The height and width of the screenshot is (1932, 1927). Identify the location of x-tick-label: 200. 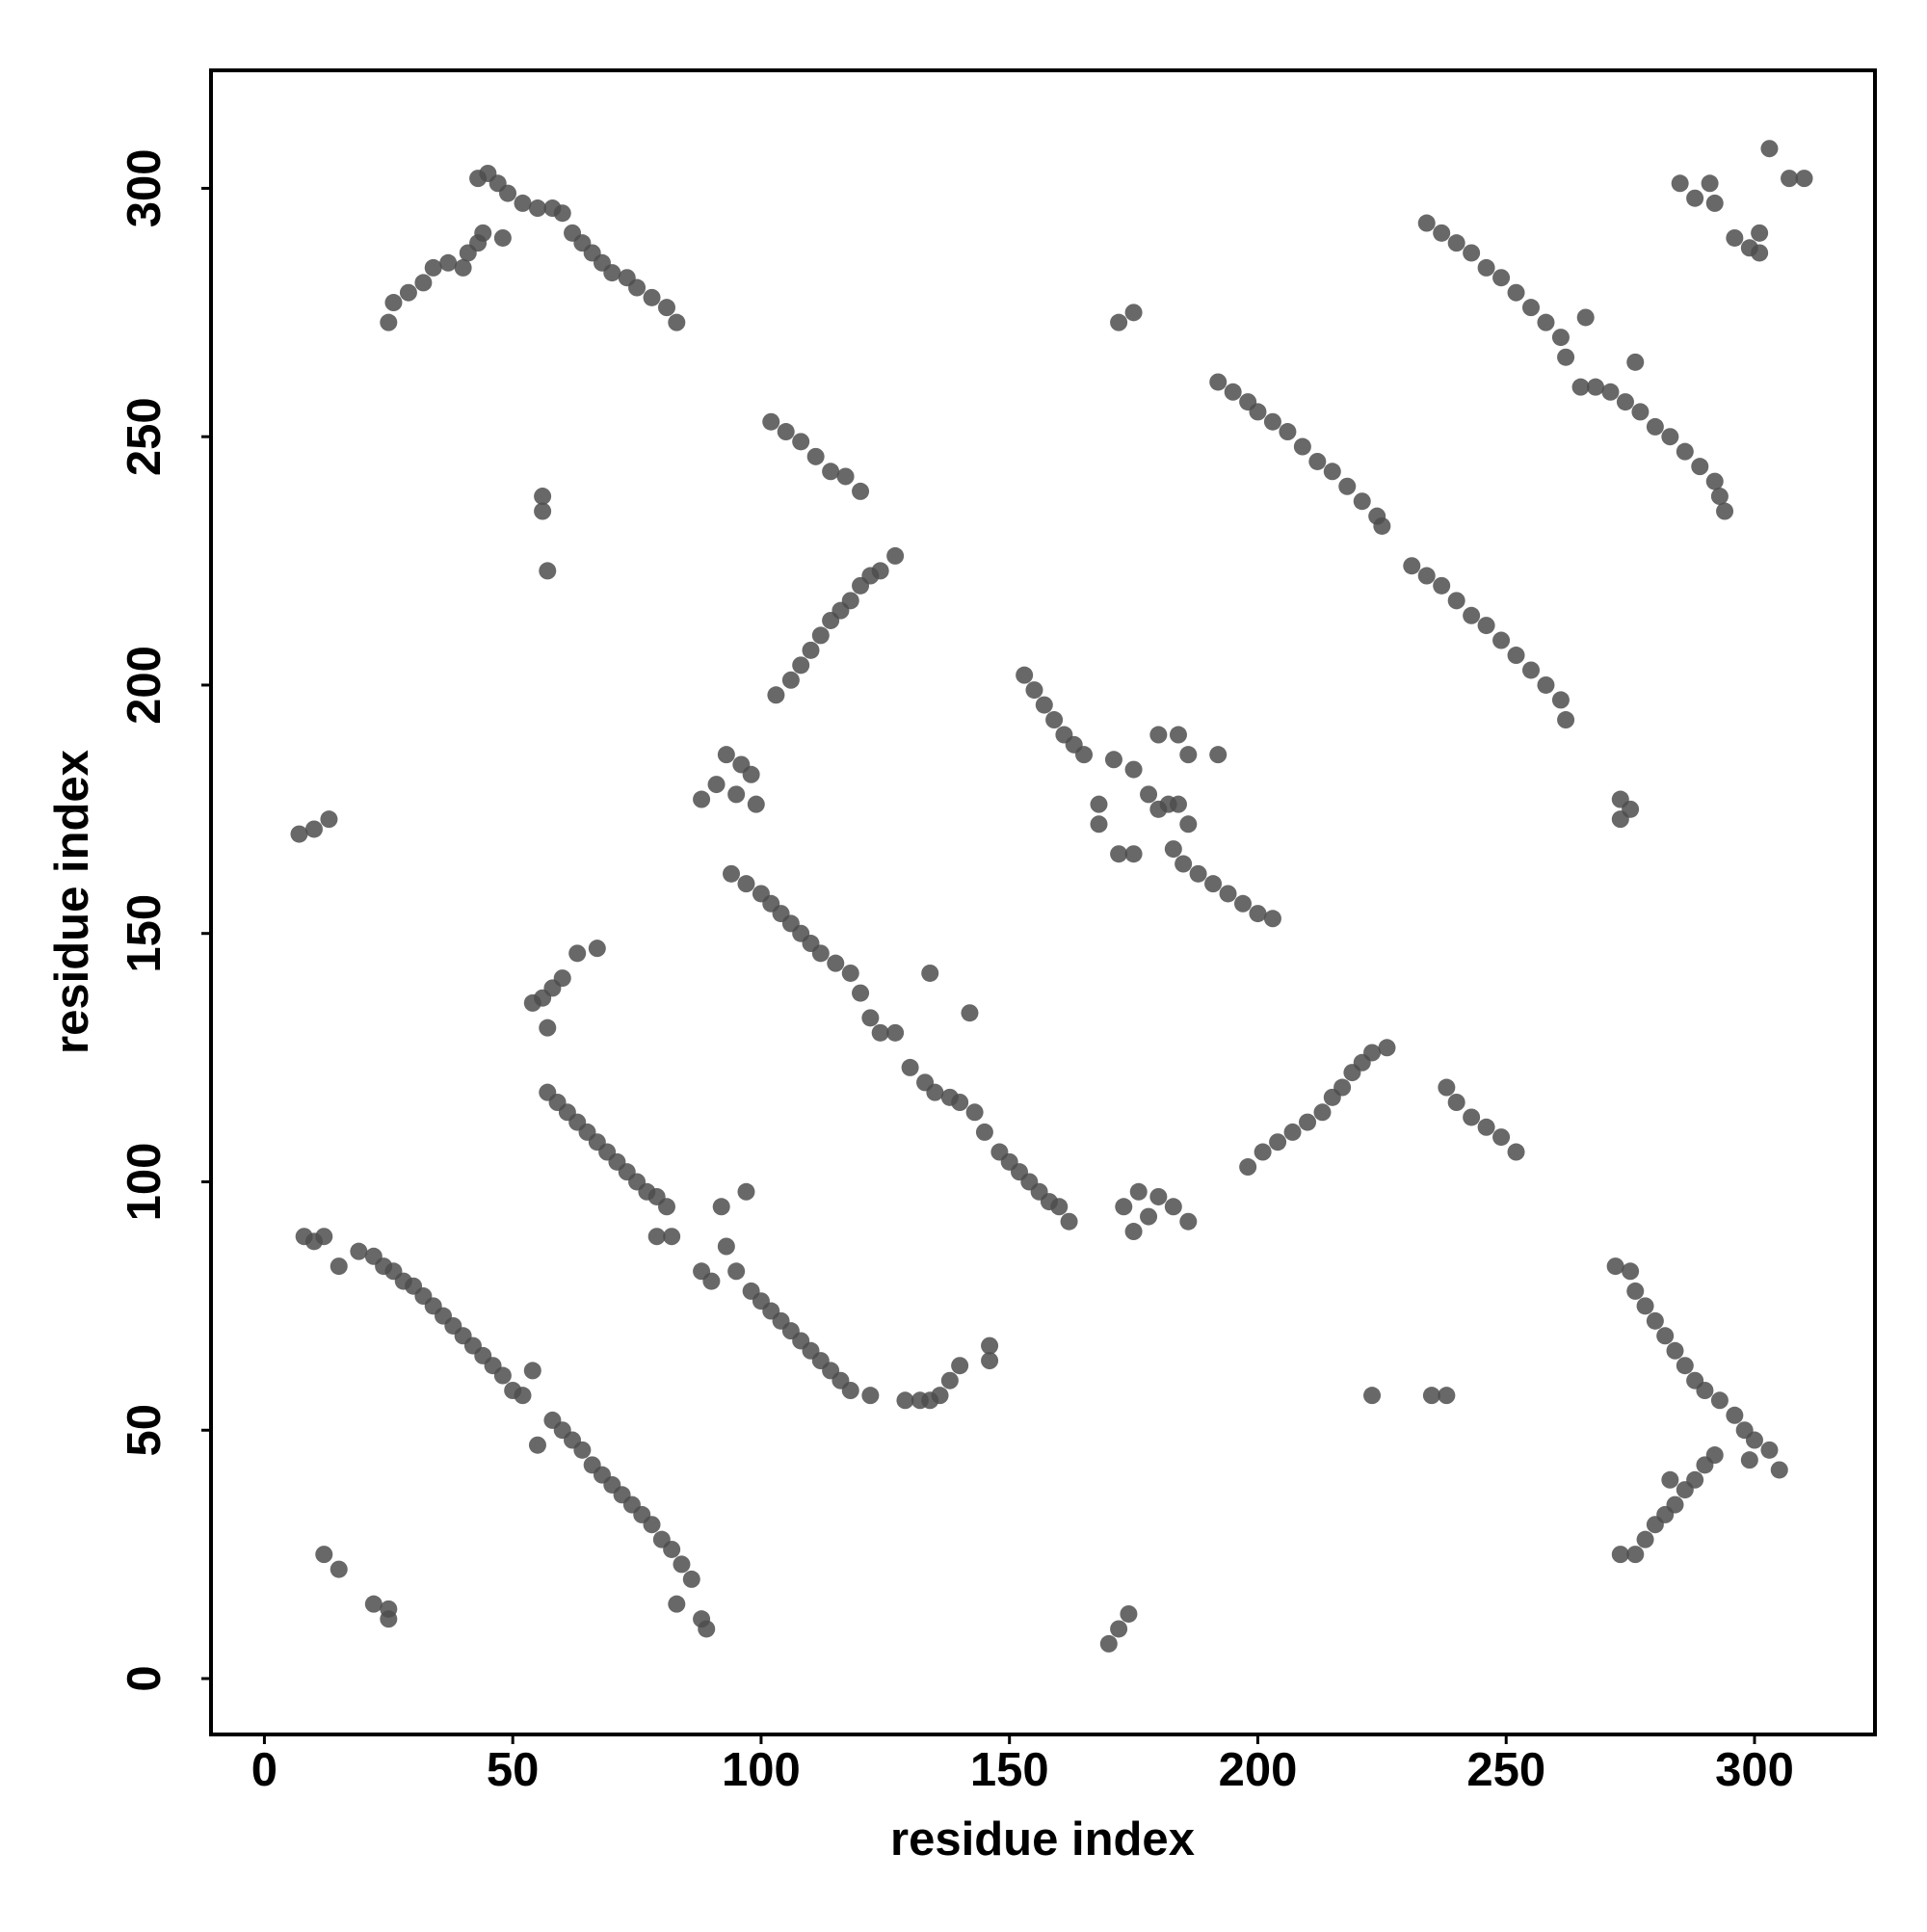
(1258, 1770).